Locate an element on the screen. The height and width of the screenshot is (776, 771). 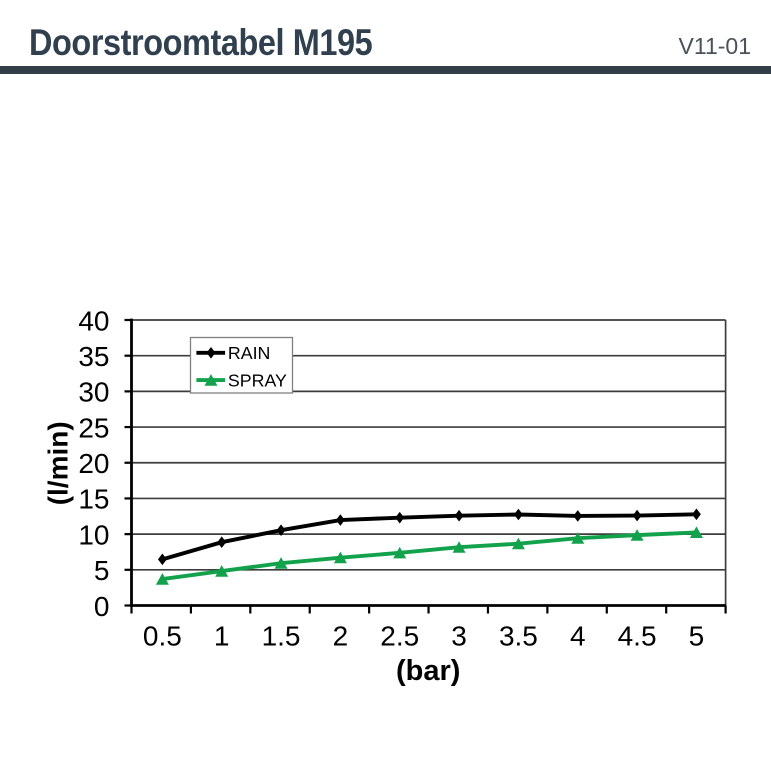
svg-text: 30 is located at coordinates (93, 392).